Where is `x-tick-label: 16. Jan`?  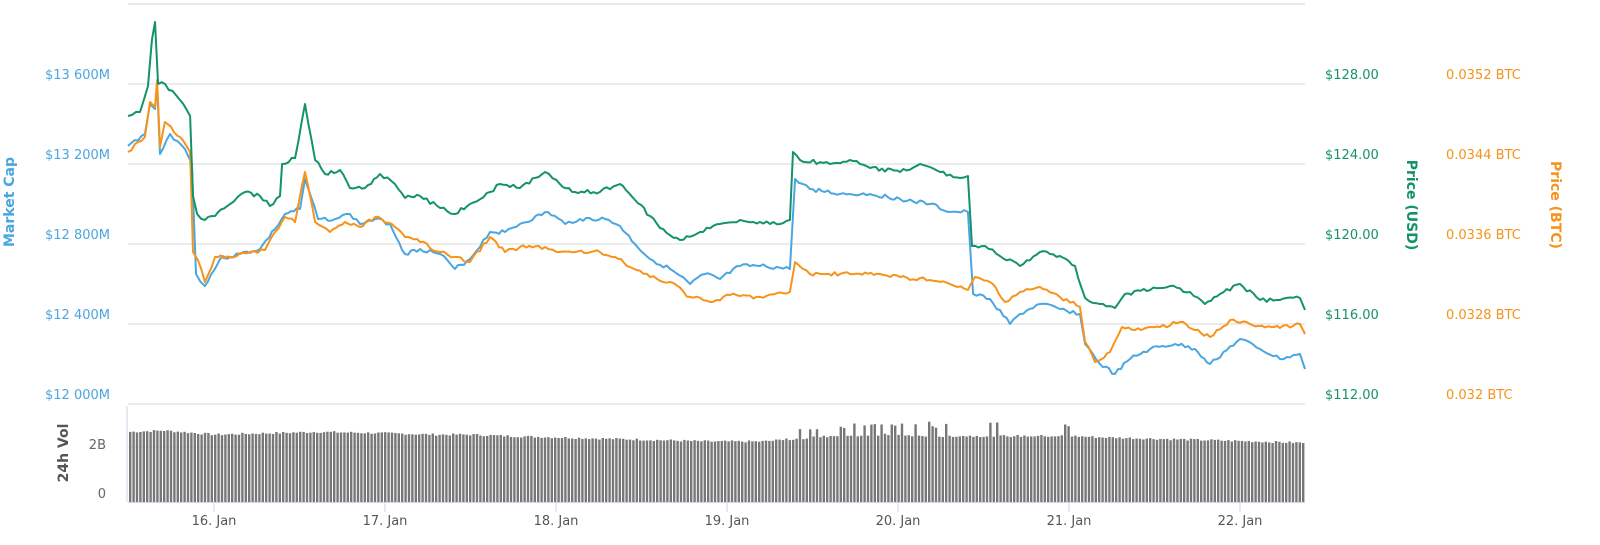
x-tick-label: 16. Jan is located at coordinates (214, 521).